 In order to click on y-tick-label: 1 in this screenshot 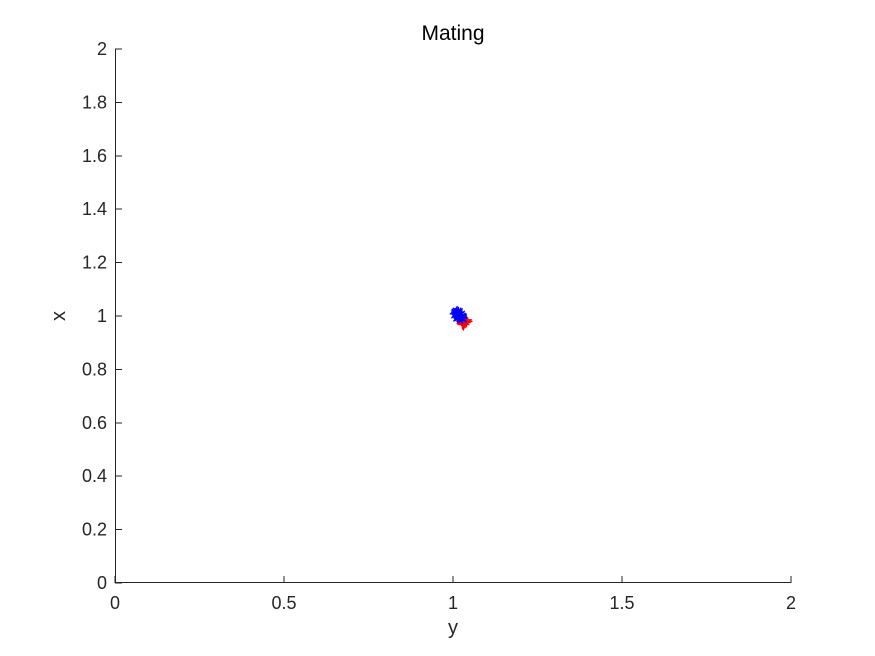, I will do `click(102, 316)`.